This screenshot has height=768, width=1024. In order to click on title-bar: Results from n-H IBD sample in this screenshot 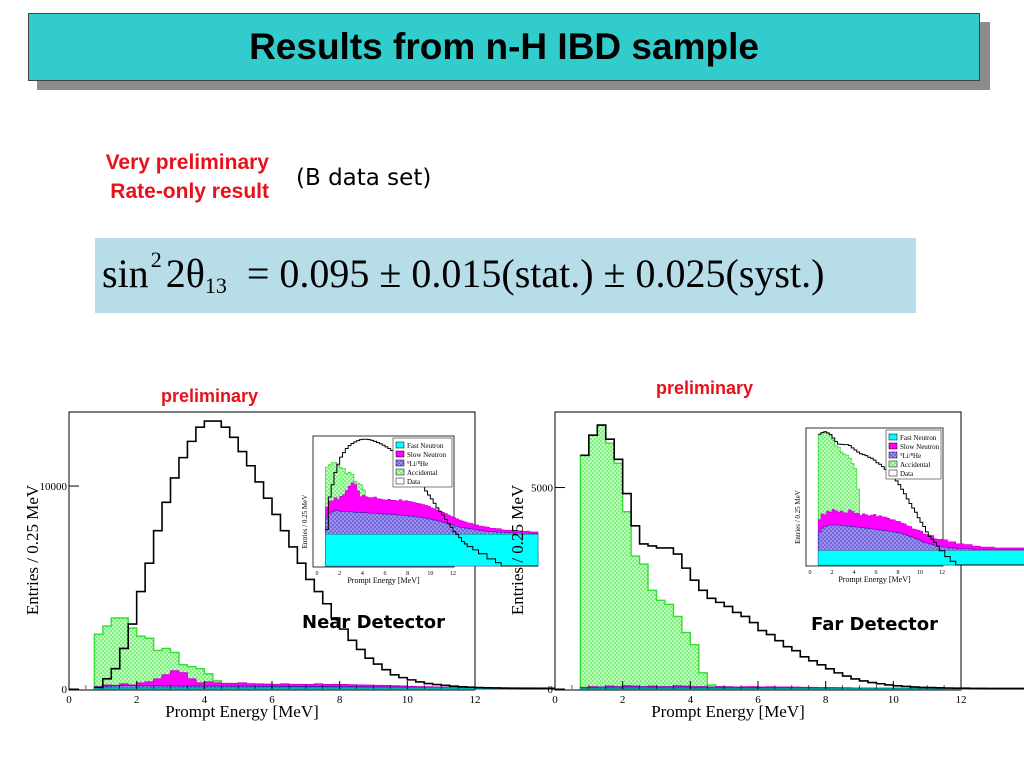, I will do `click(504, 47)`.